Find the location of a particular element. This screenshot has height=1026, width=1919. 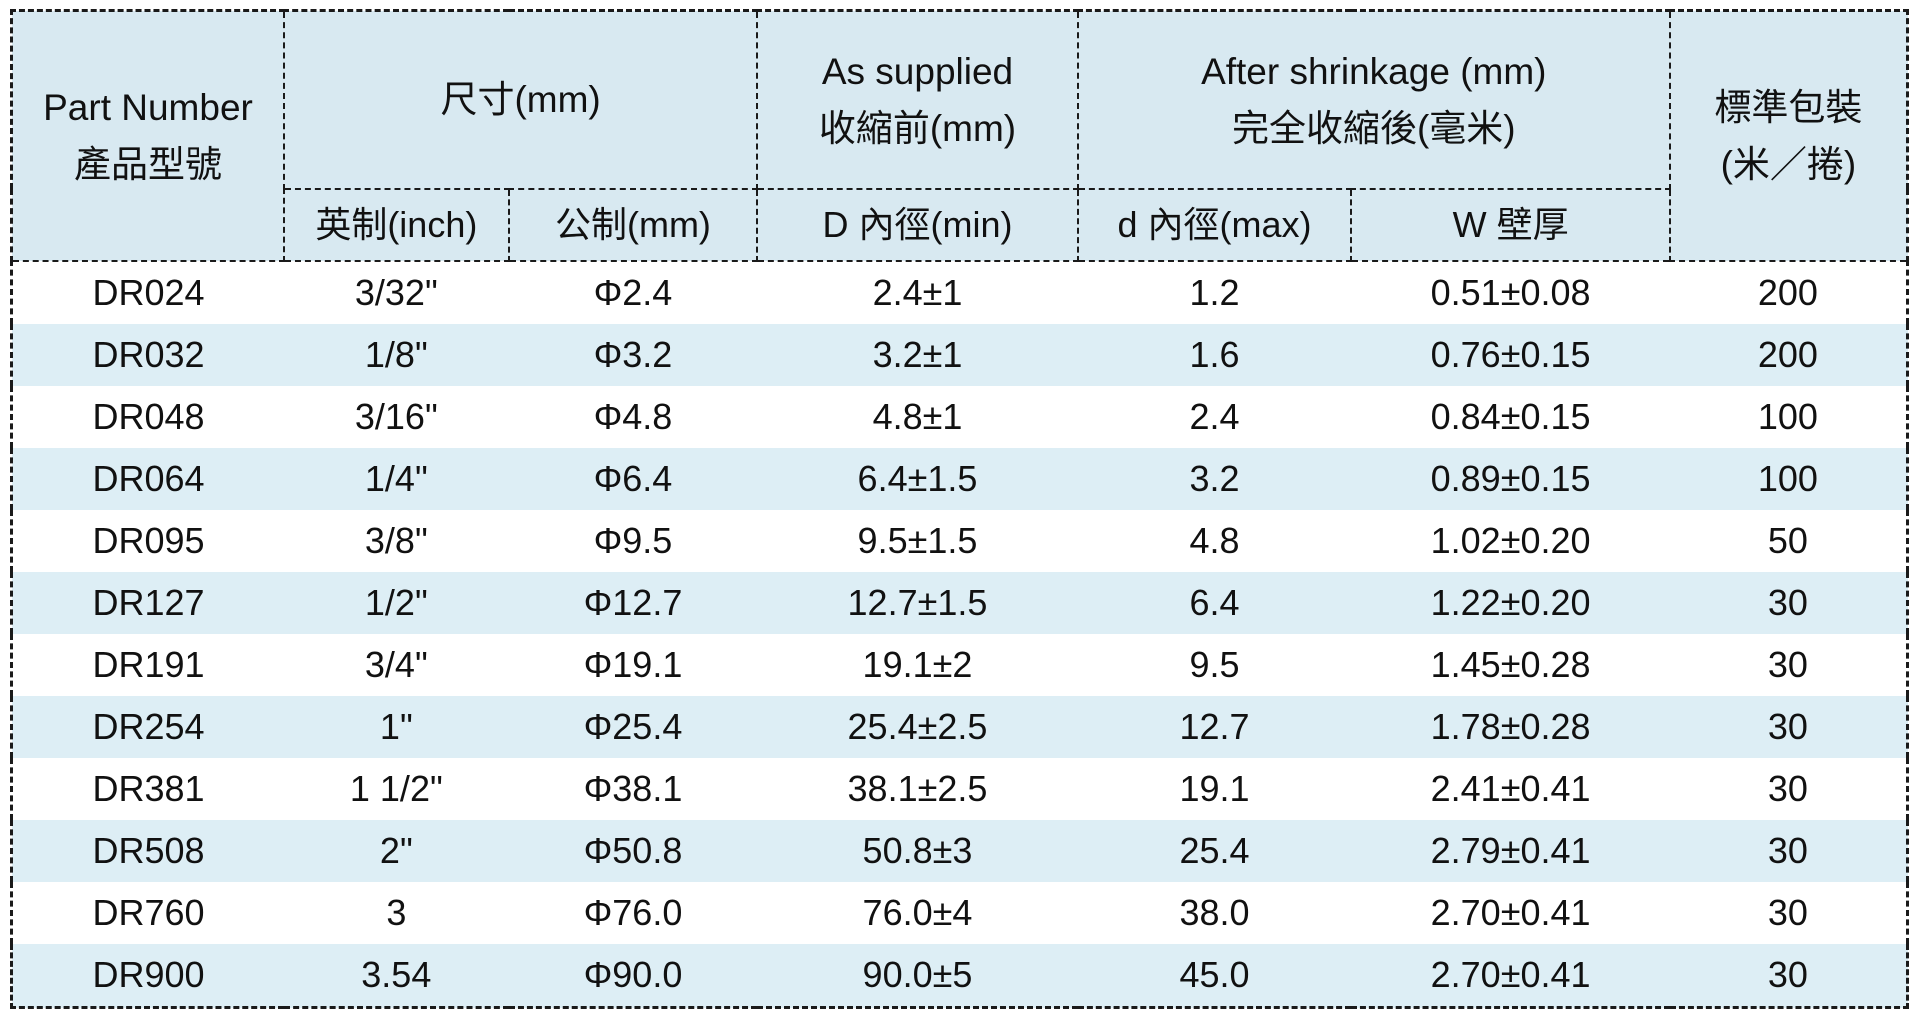

cell-d-max: 45.0 is located at coordinates (1214, 974).